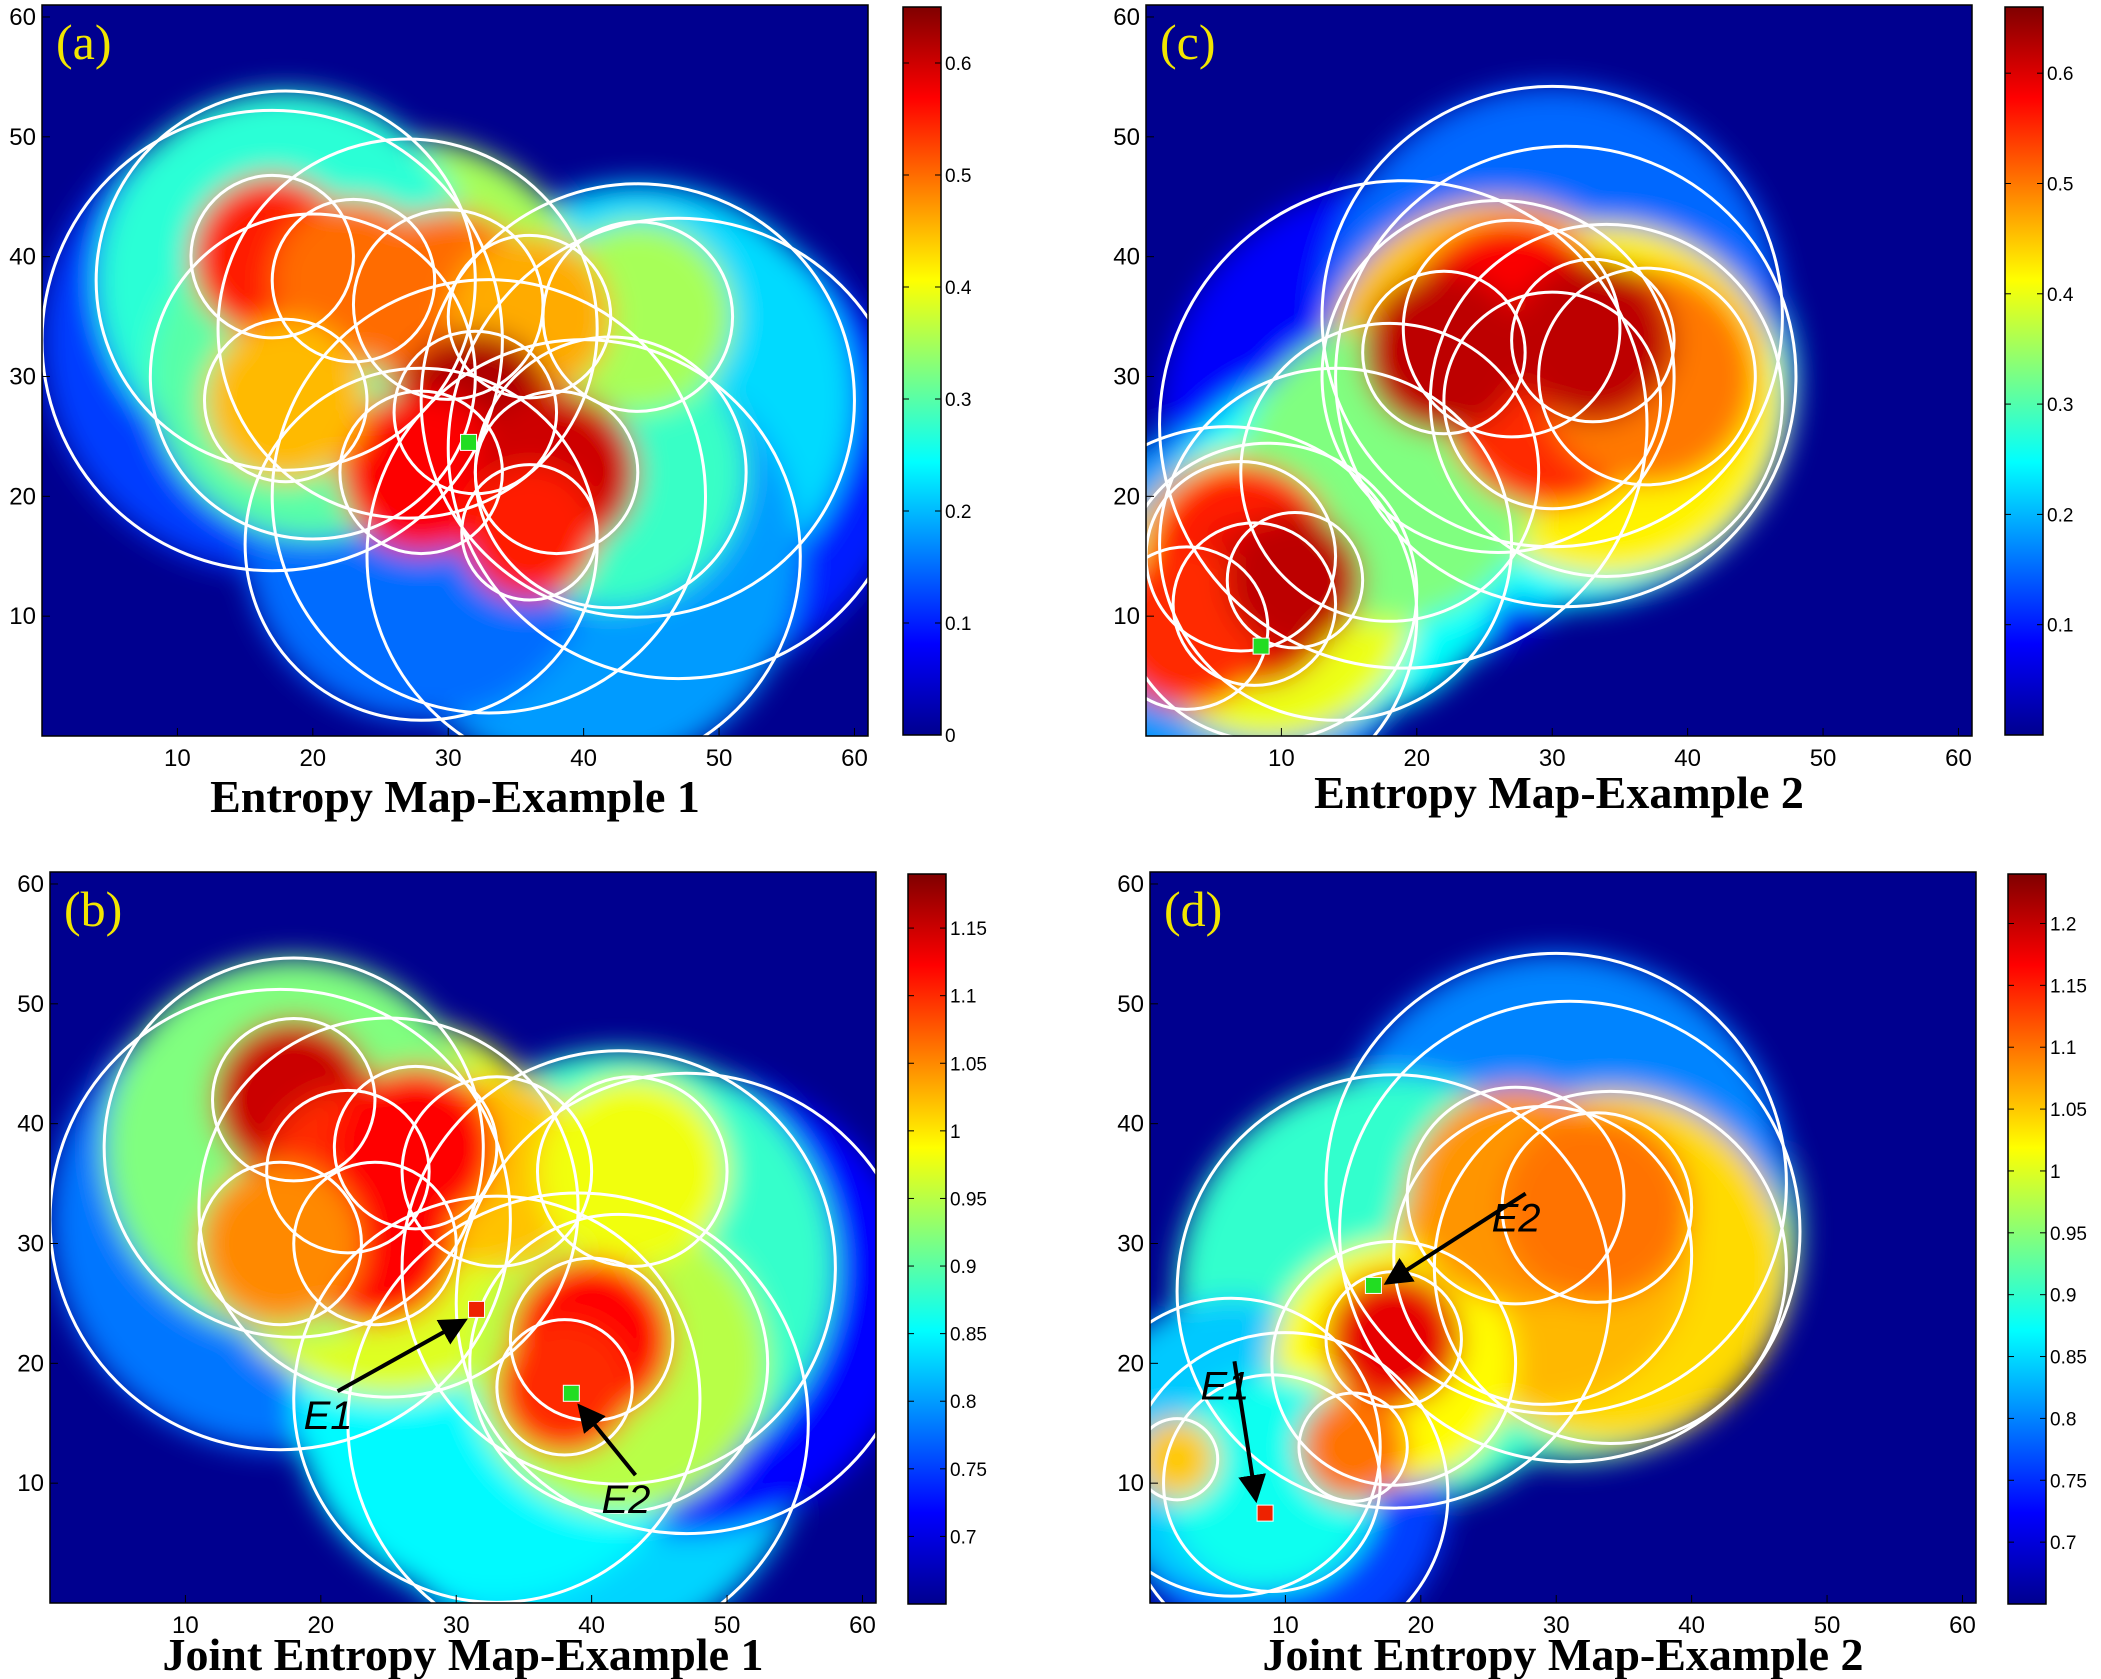 The width and height of the screenshot is (2101, 1679). Describe the element at coordinates (84, 42) in the screenshot. I see `panel-label: (a)` at that location.